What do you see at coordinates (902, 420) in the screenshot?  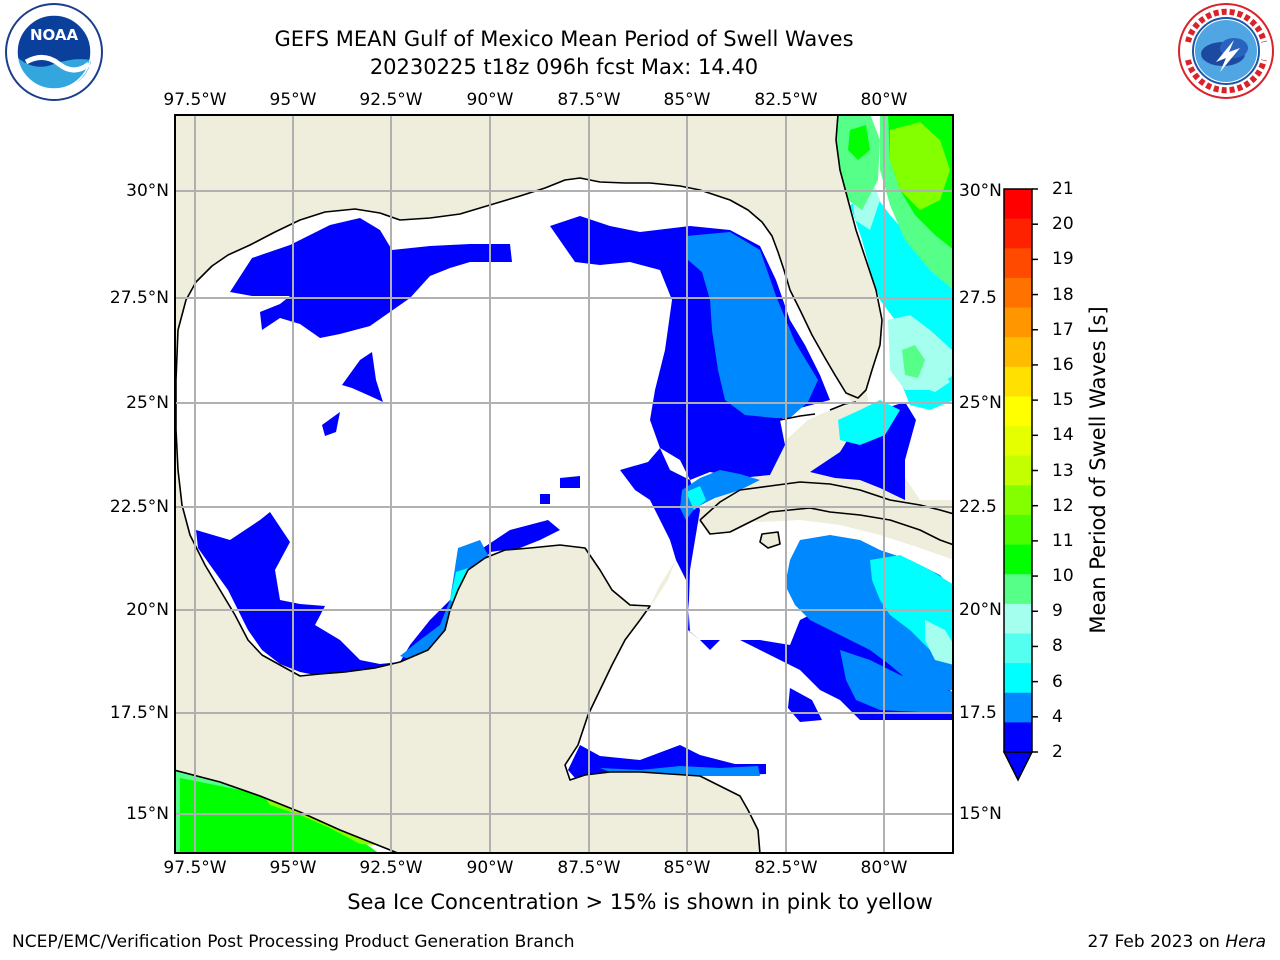 I see `swell-period-8-9s` at bounding box center [902, 420].